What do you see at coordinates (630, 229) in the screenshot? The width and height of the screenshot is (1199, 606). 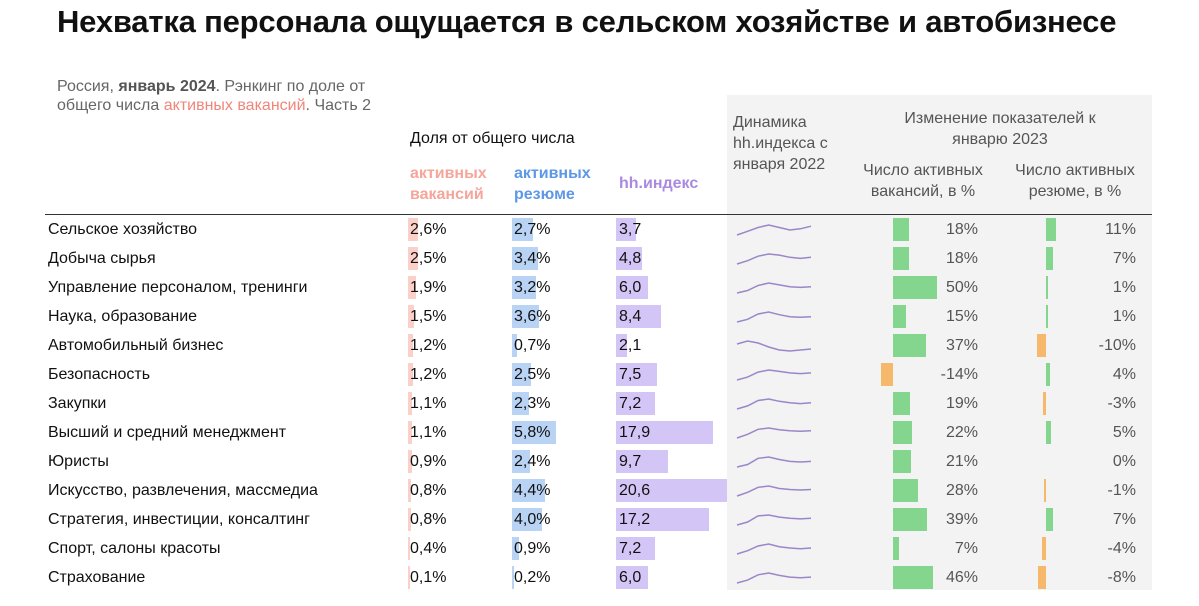 I see `hh-value: 3,7` at bounding box center [630, 229].